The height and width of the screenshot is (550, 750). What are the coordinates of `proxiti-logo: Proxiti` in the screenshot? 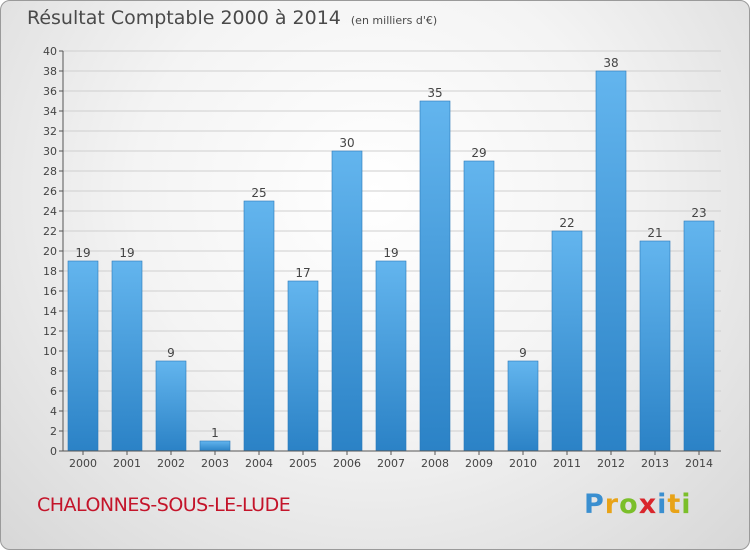 It's located at (638, 504).